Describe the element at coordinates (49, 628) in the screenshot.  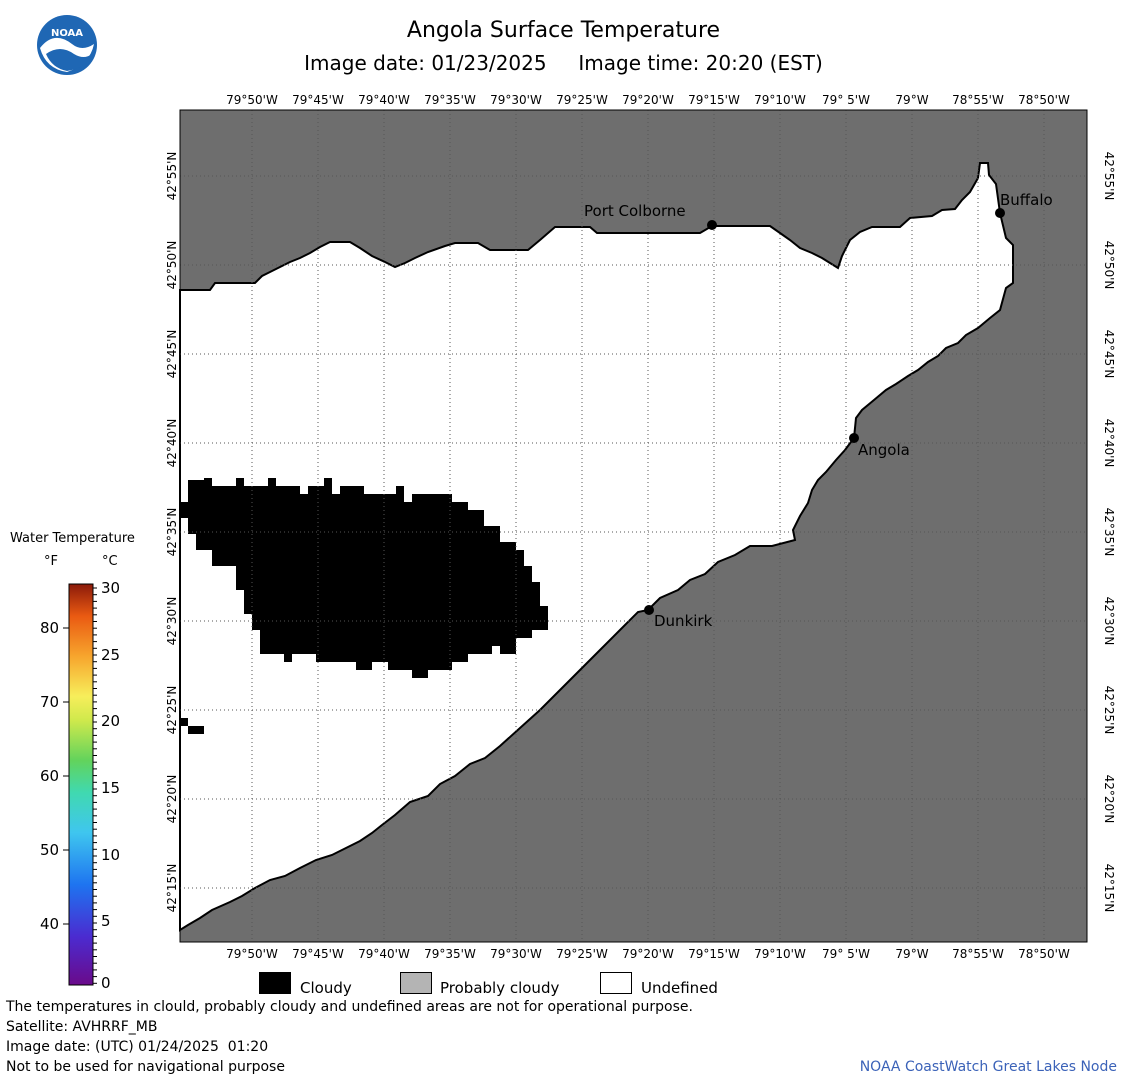
I see `fahrenheit-tick-label: 80` at that location.